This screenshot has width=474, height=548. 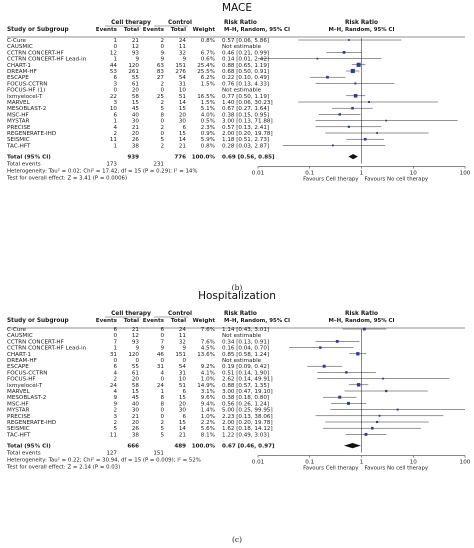 I want to click on cell-total: 30, so click(x=136, y=122).